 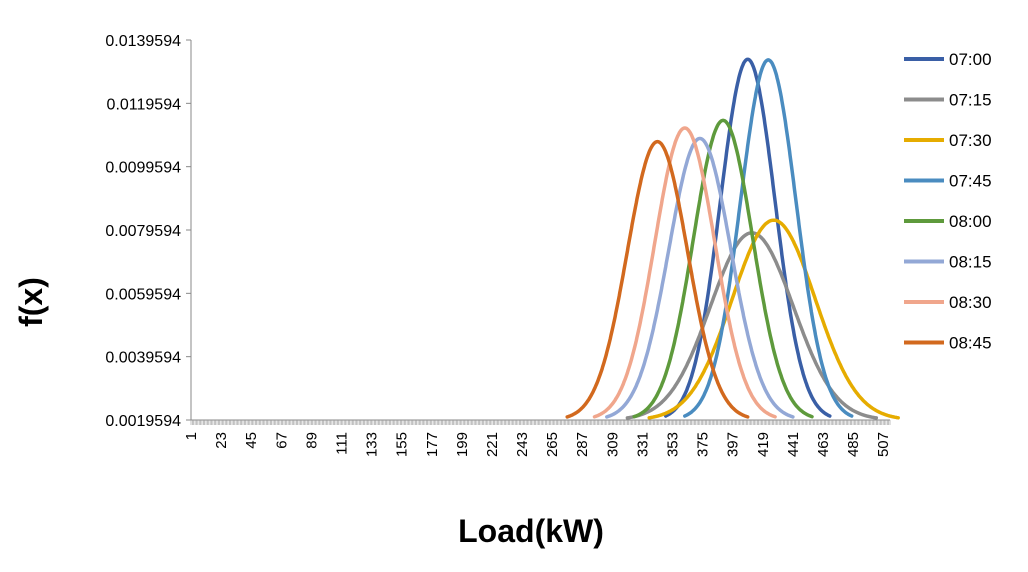 I want to click on x-tick-label: 111, so click(x=341, y=443).